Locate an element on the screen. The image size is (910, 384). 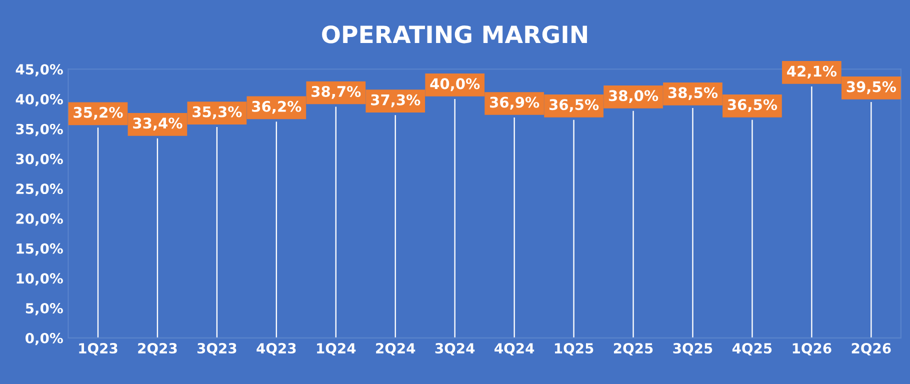
x-tick-label: 1Q25 is located at coordinates (574, 349).